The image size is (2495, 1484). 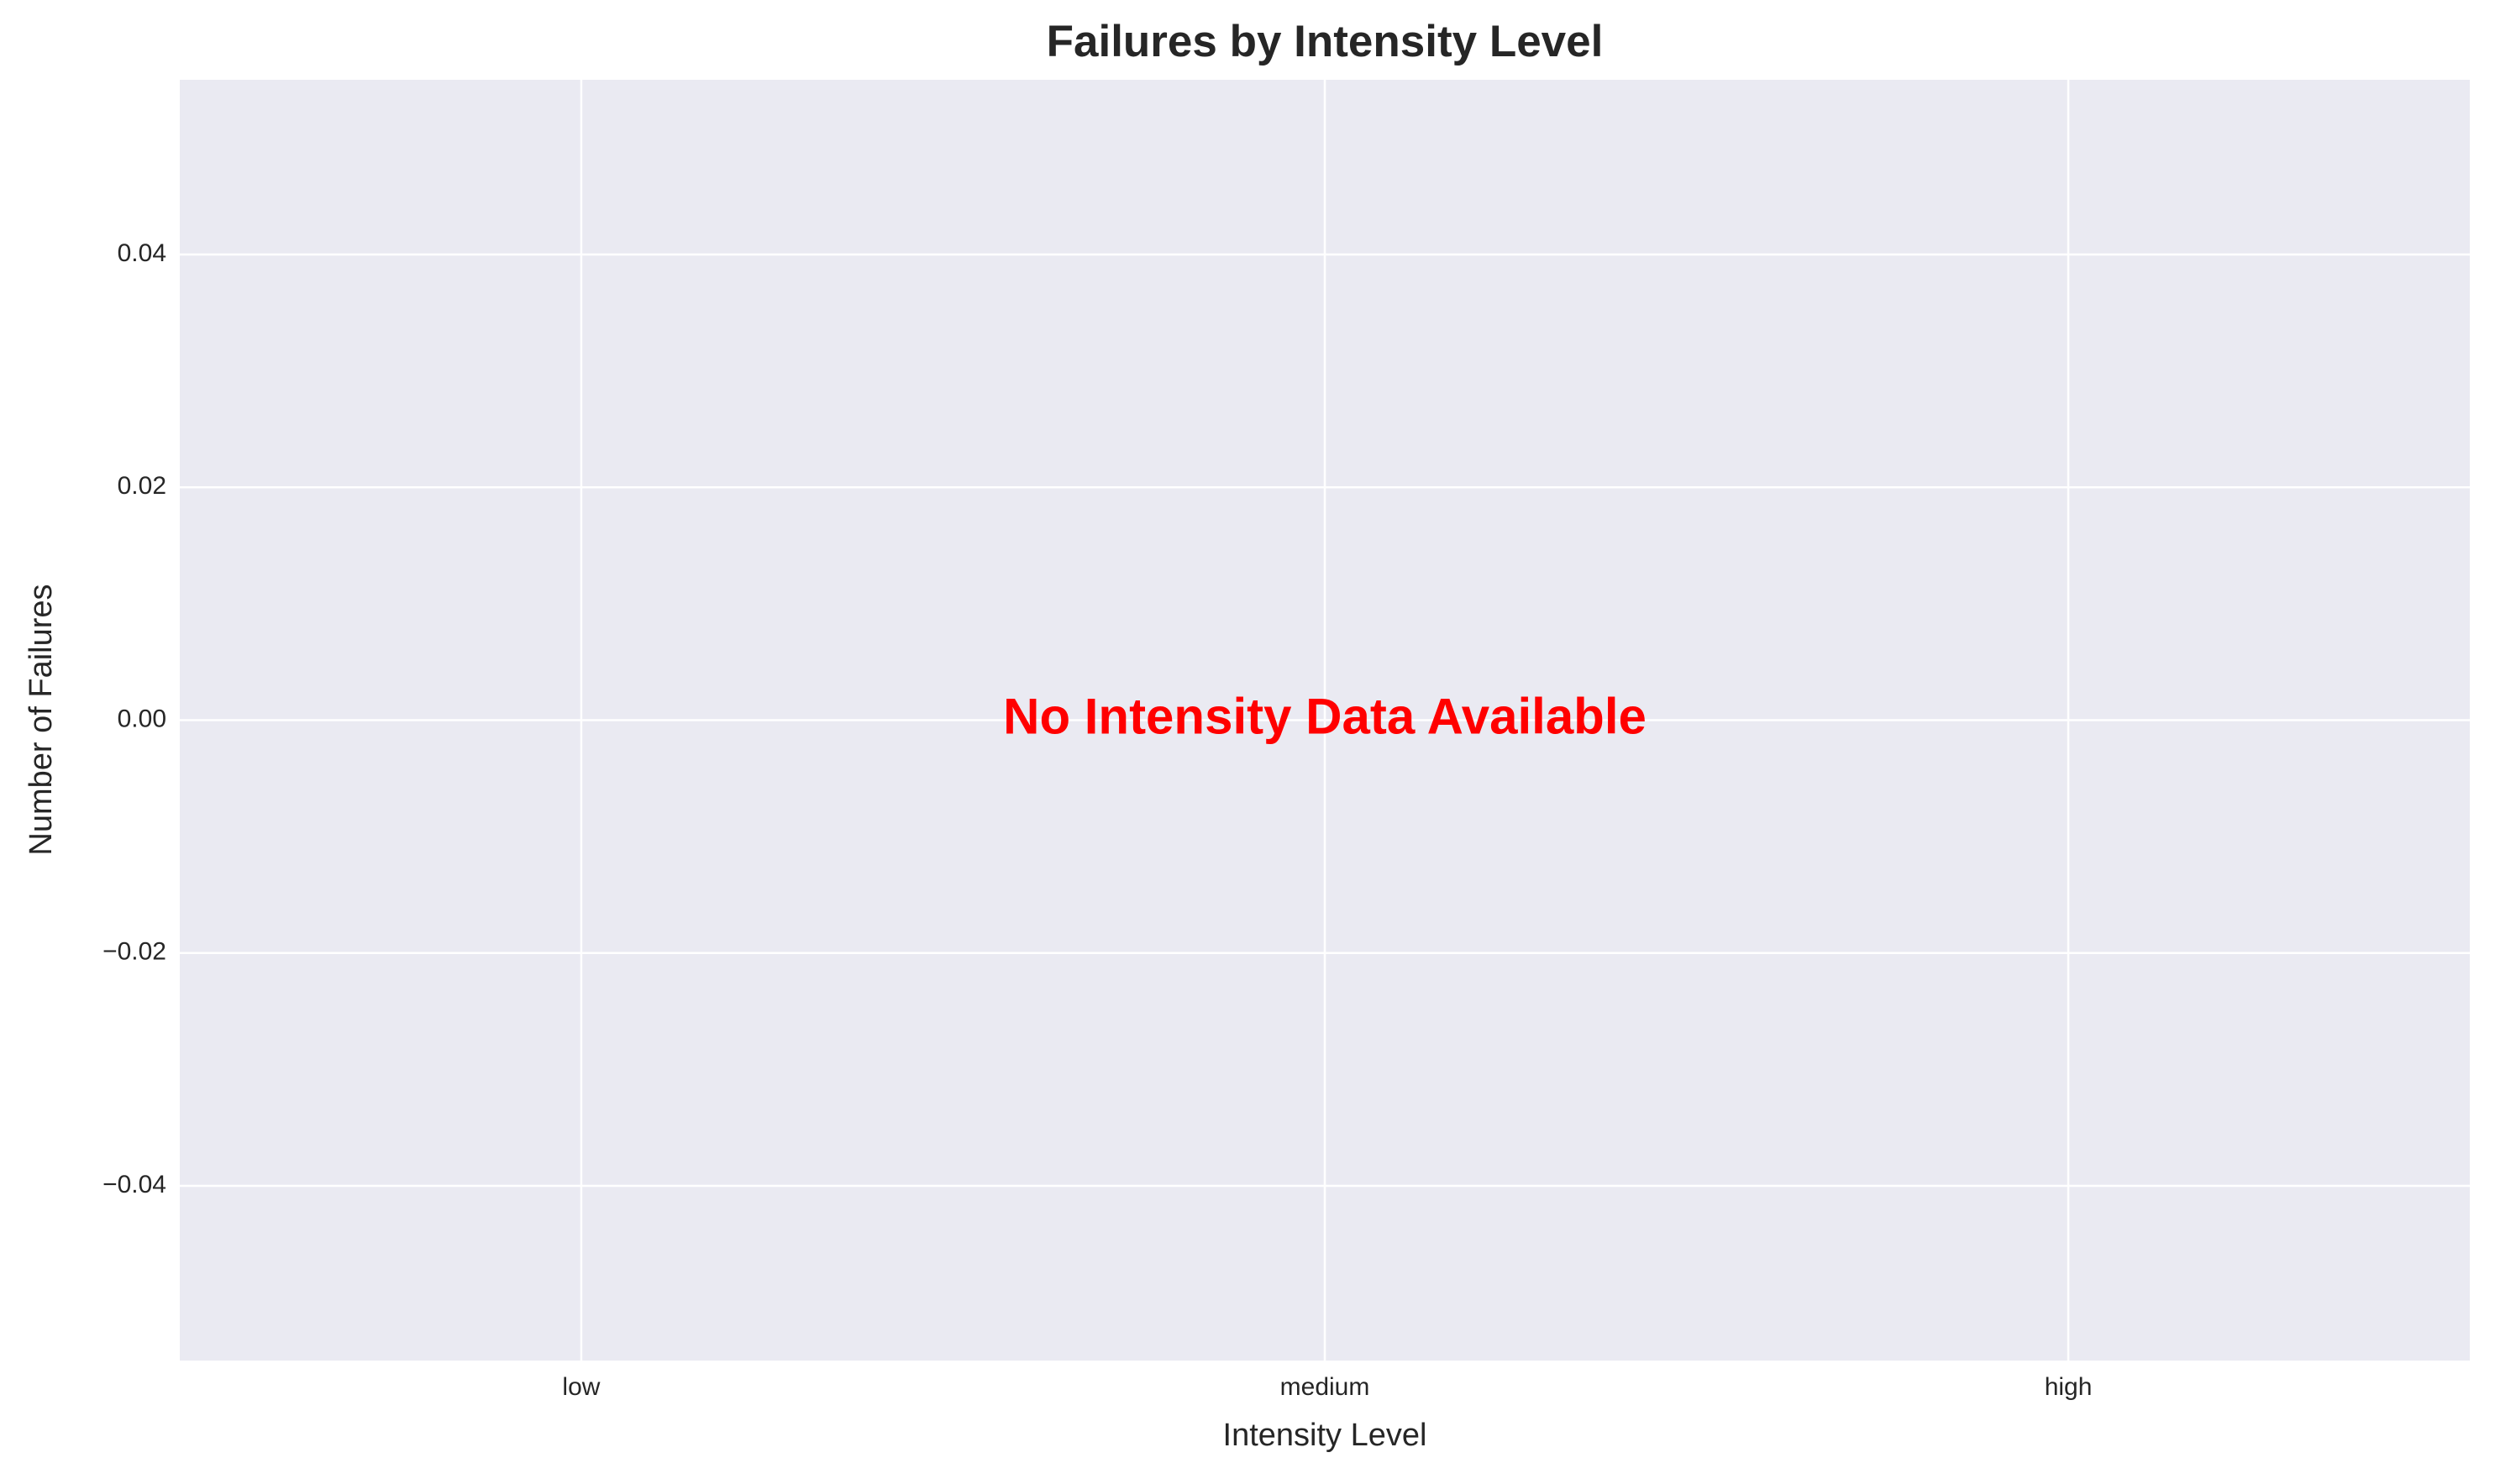 I want to click on y-tick-label: 0.04, so click(x=142, y=253).